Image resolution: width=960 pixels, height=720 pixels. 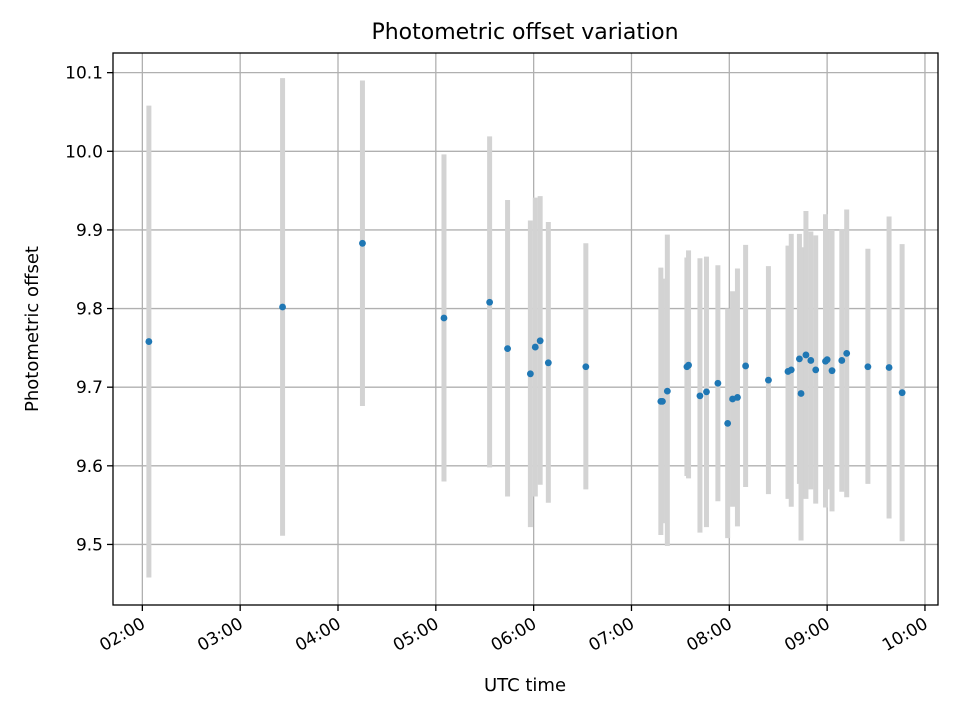 I want to click on y-tick-label: 9.8, so click(x=89, y=310).